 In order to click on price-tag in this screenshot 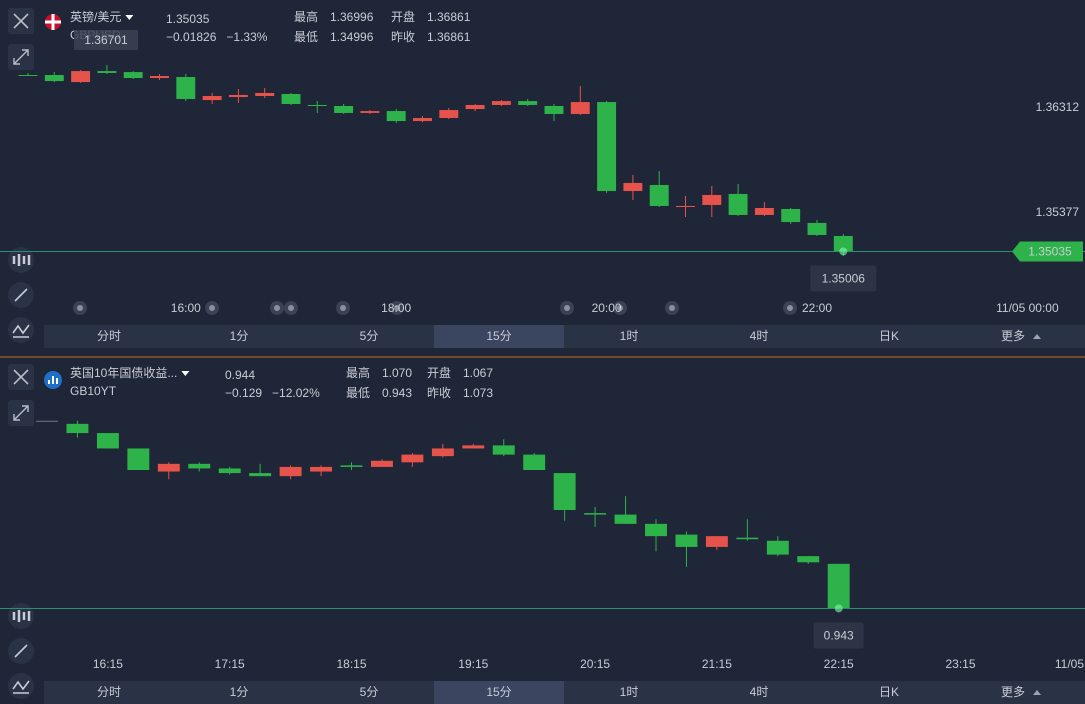, I will do `click(1047, 251)`.